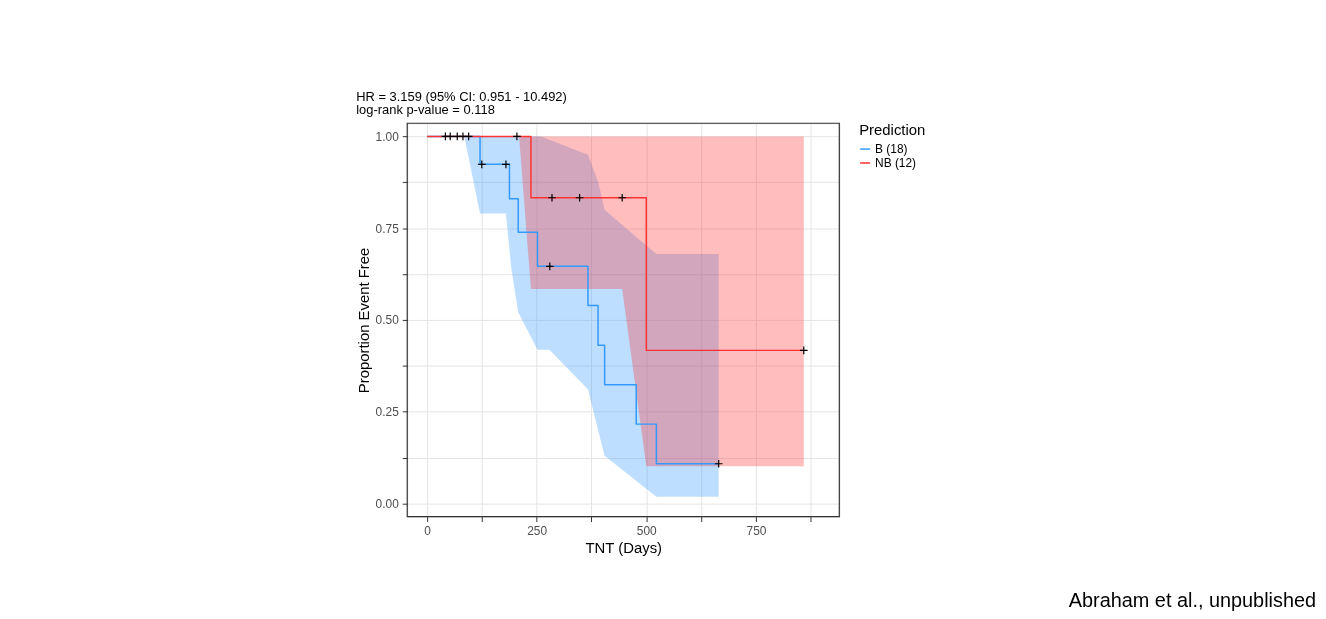  What do you see at coordinates (387, 136) in the screenshot?
I see `y-tick-label: 1.00` at bounding box center [387, 136].